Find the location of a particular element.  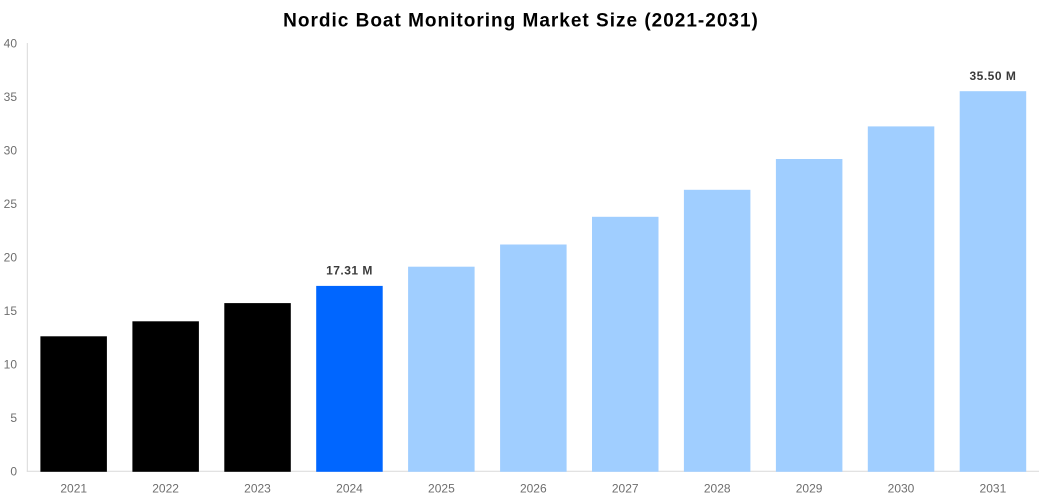

svg-text: 15 is located at coordinates (11, 311).